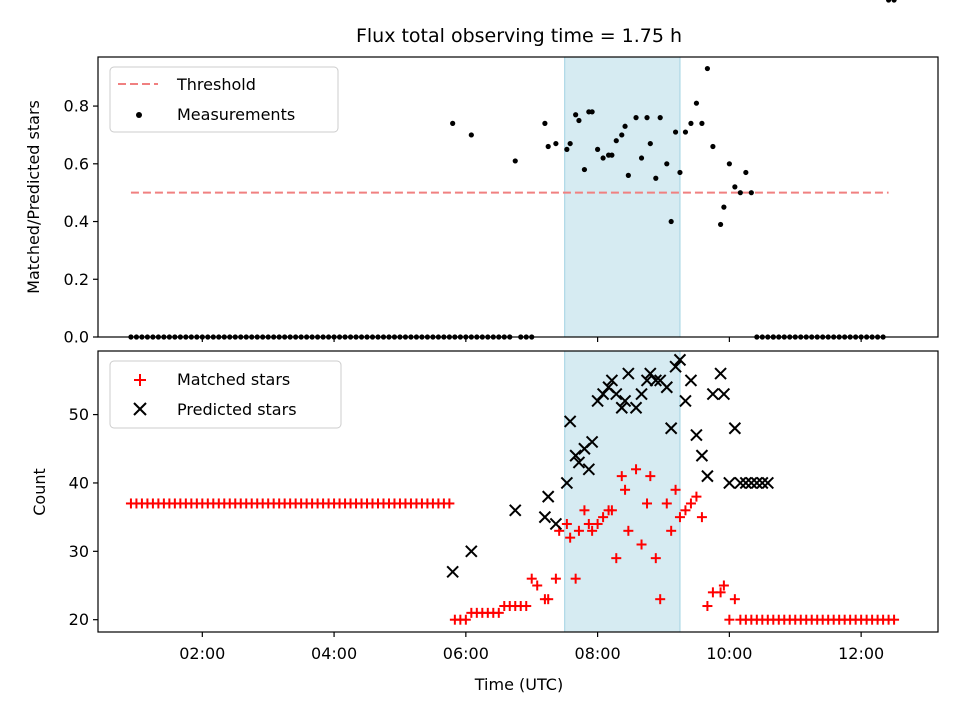  I want to click on ratio-legend: Threshold Measurements, so click(224, 99).